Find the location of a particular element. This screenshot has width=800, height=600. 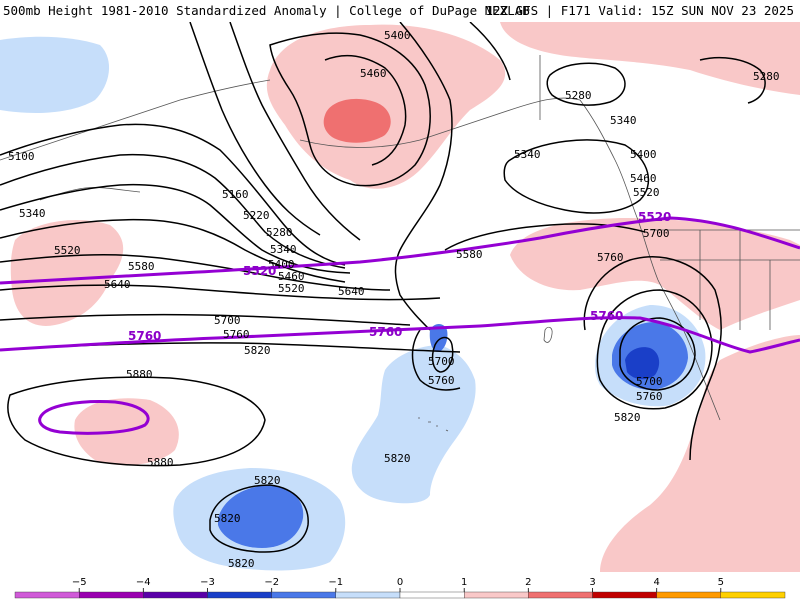

anomaly-positive-east is located at coordinates (650, 58).